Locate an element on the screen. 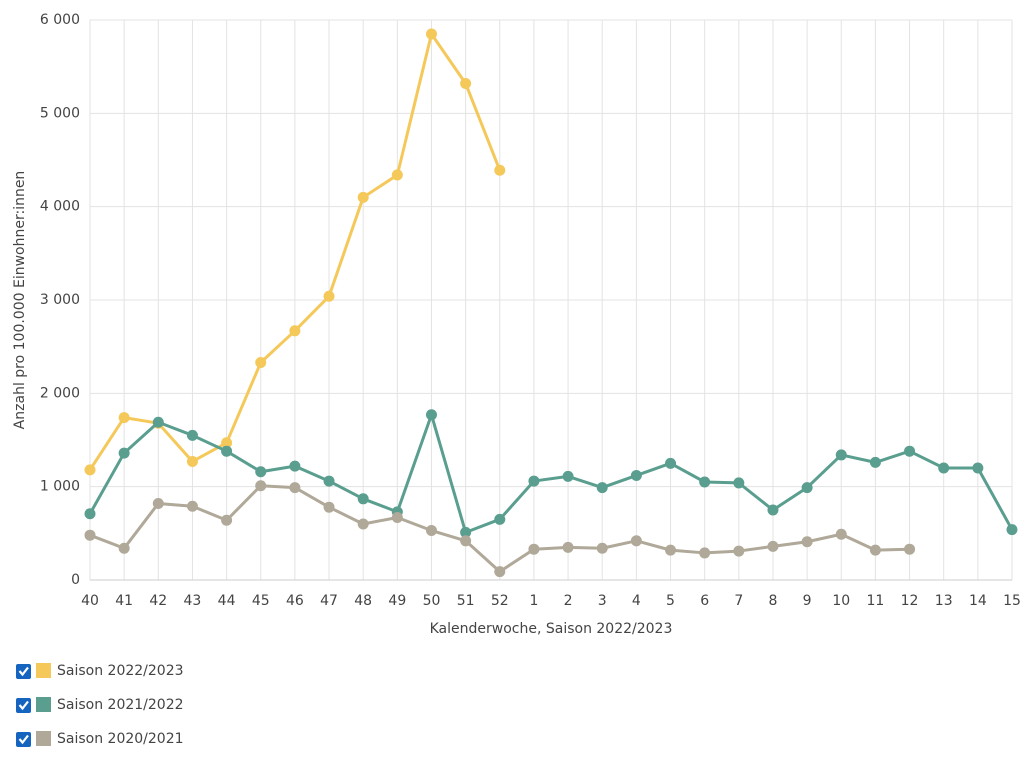  y-tick-label: 0 is located at coordinates (75, 580).